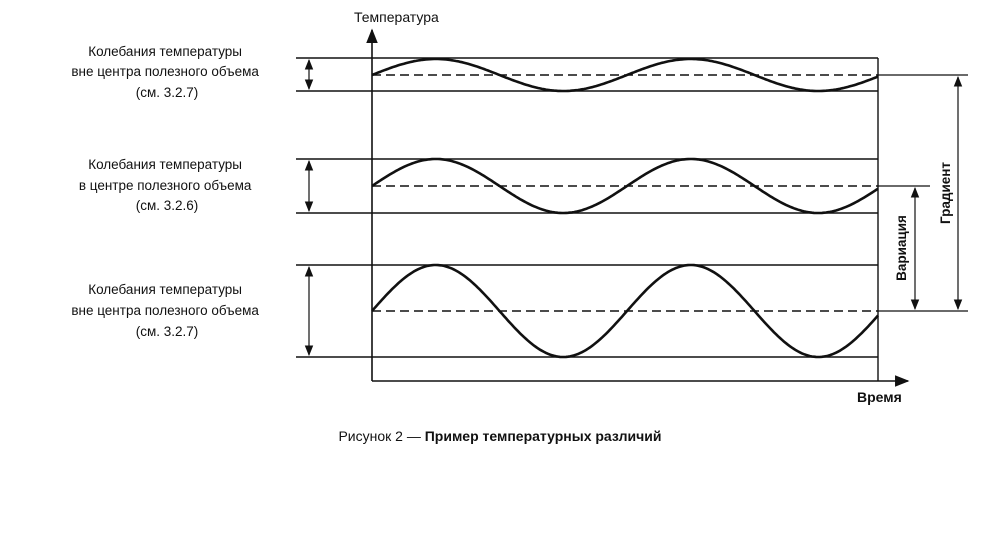 This screenshot has width=1000, height=542. I want to click on band-2-wave, so click(625, 186).